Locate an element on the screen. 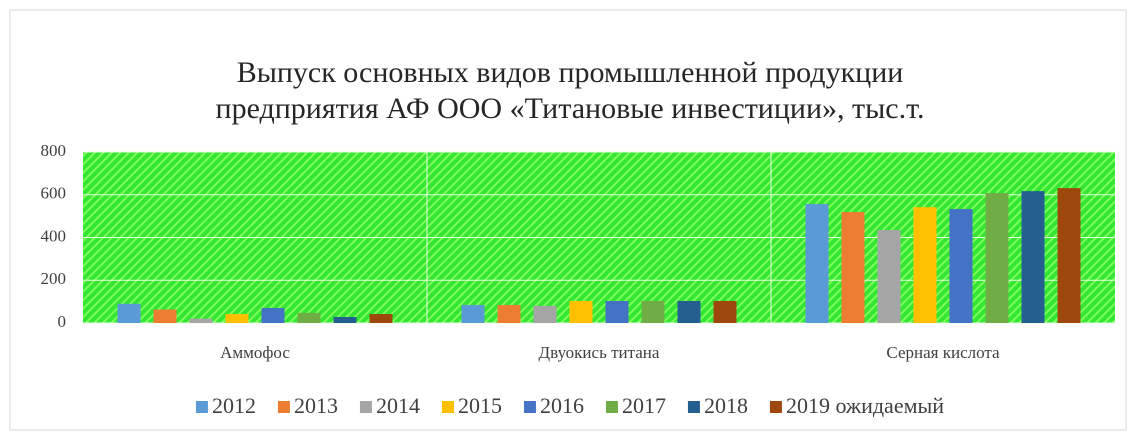 Image resolution: width=1136 pixels, height=439 pixels. x-tick-label: Двуокись титана is located at coordinates (599, 352).